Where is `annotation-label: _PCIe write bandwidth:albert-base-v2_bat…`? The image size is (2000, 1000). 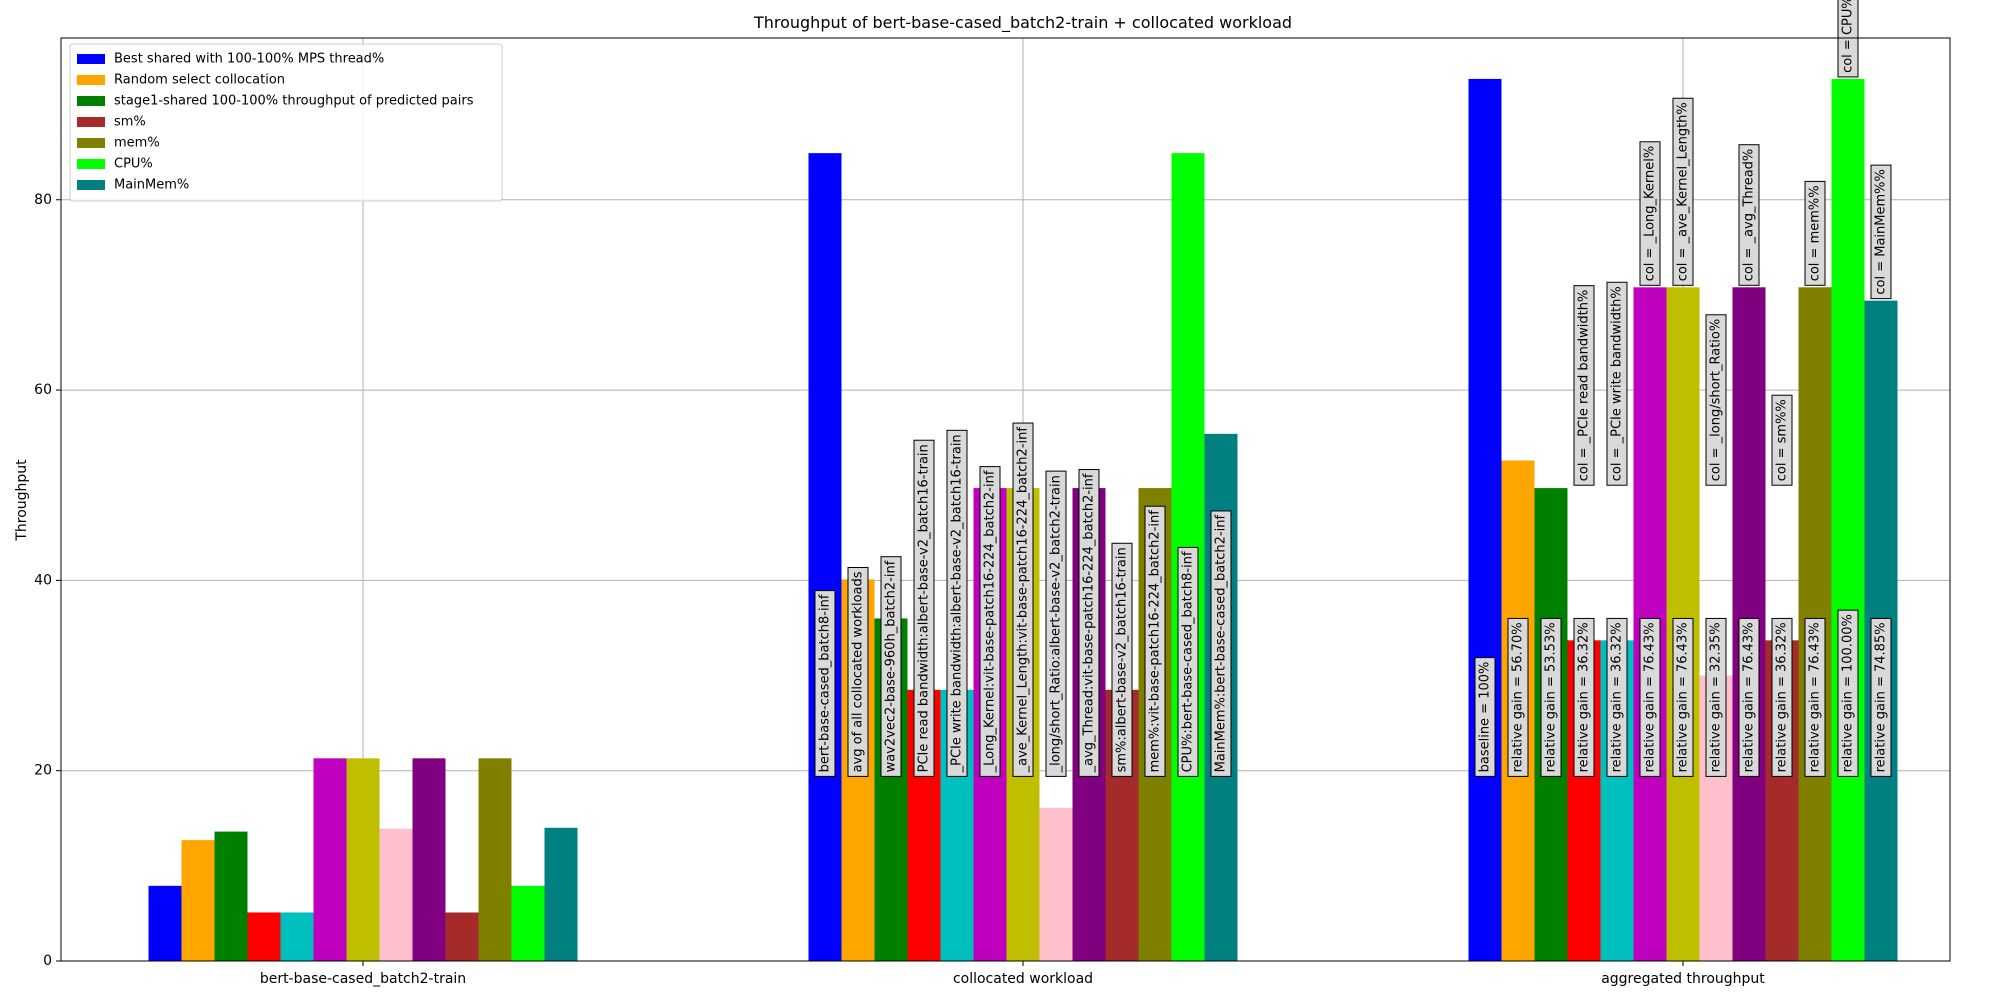
annotation-label: _PCIe write bandwidth:albert-base-v2_bat… is located at coordinates (957, 603).